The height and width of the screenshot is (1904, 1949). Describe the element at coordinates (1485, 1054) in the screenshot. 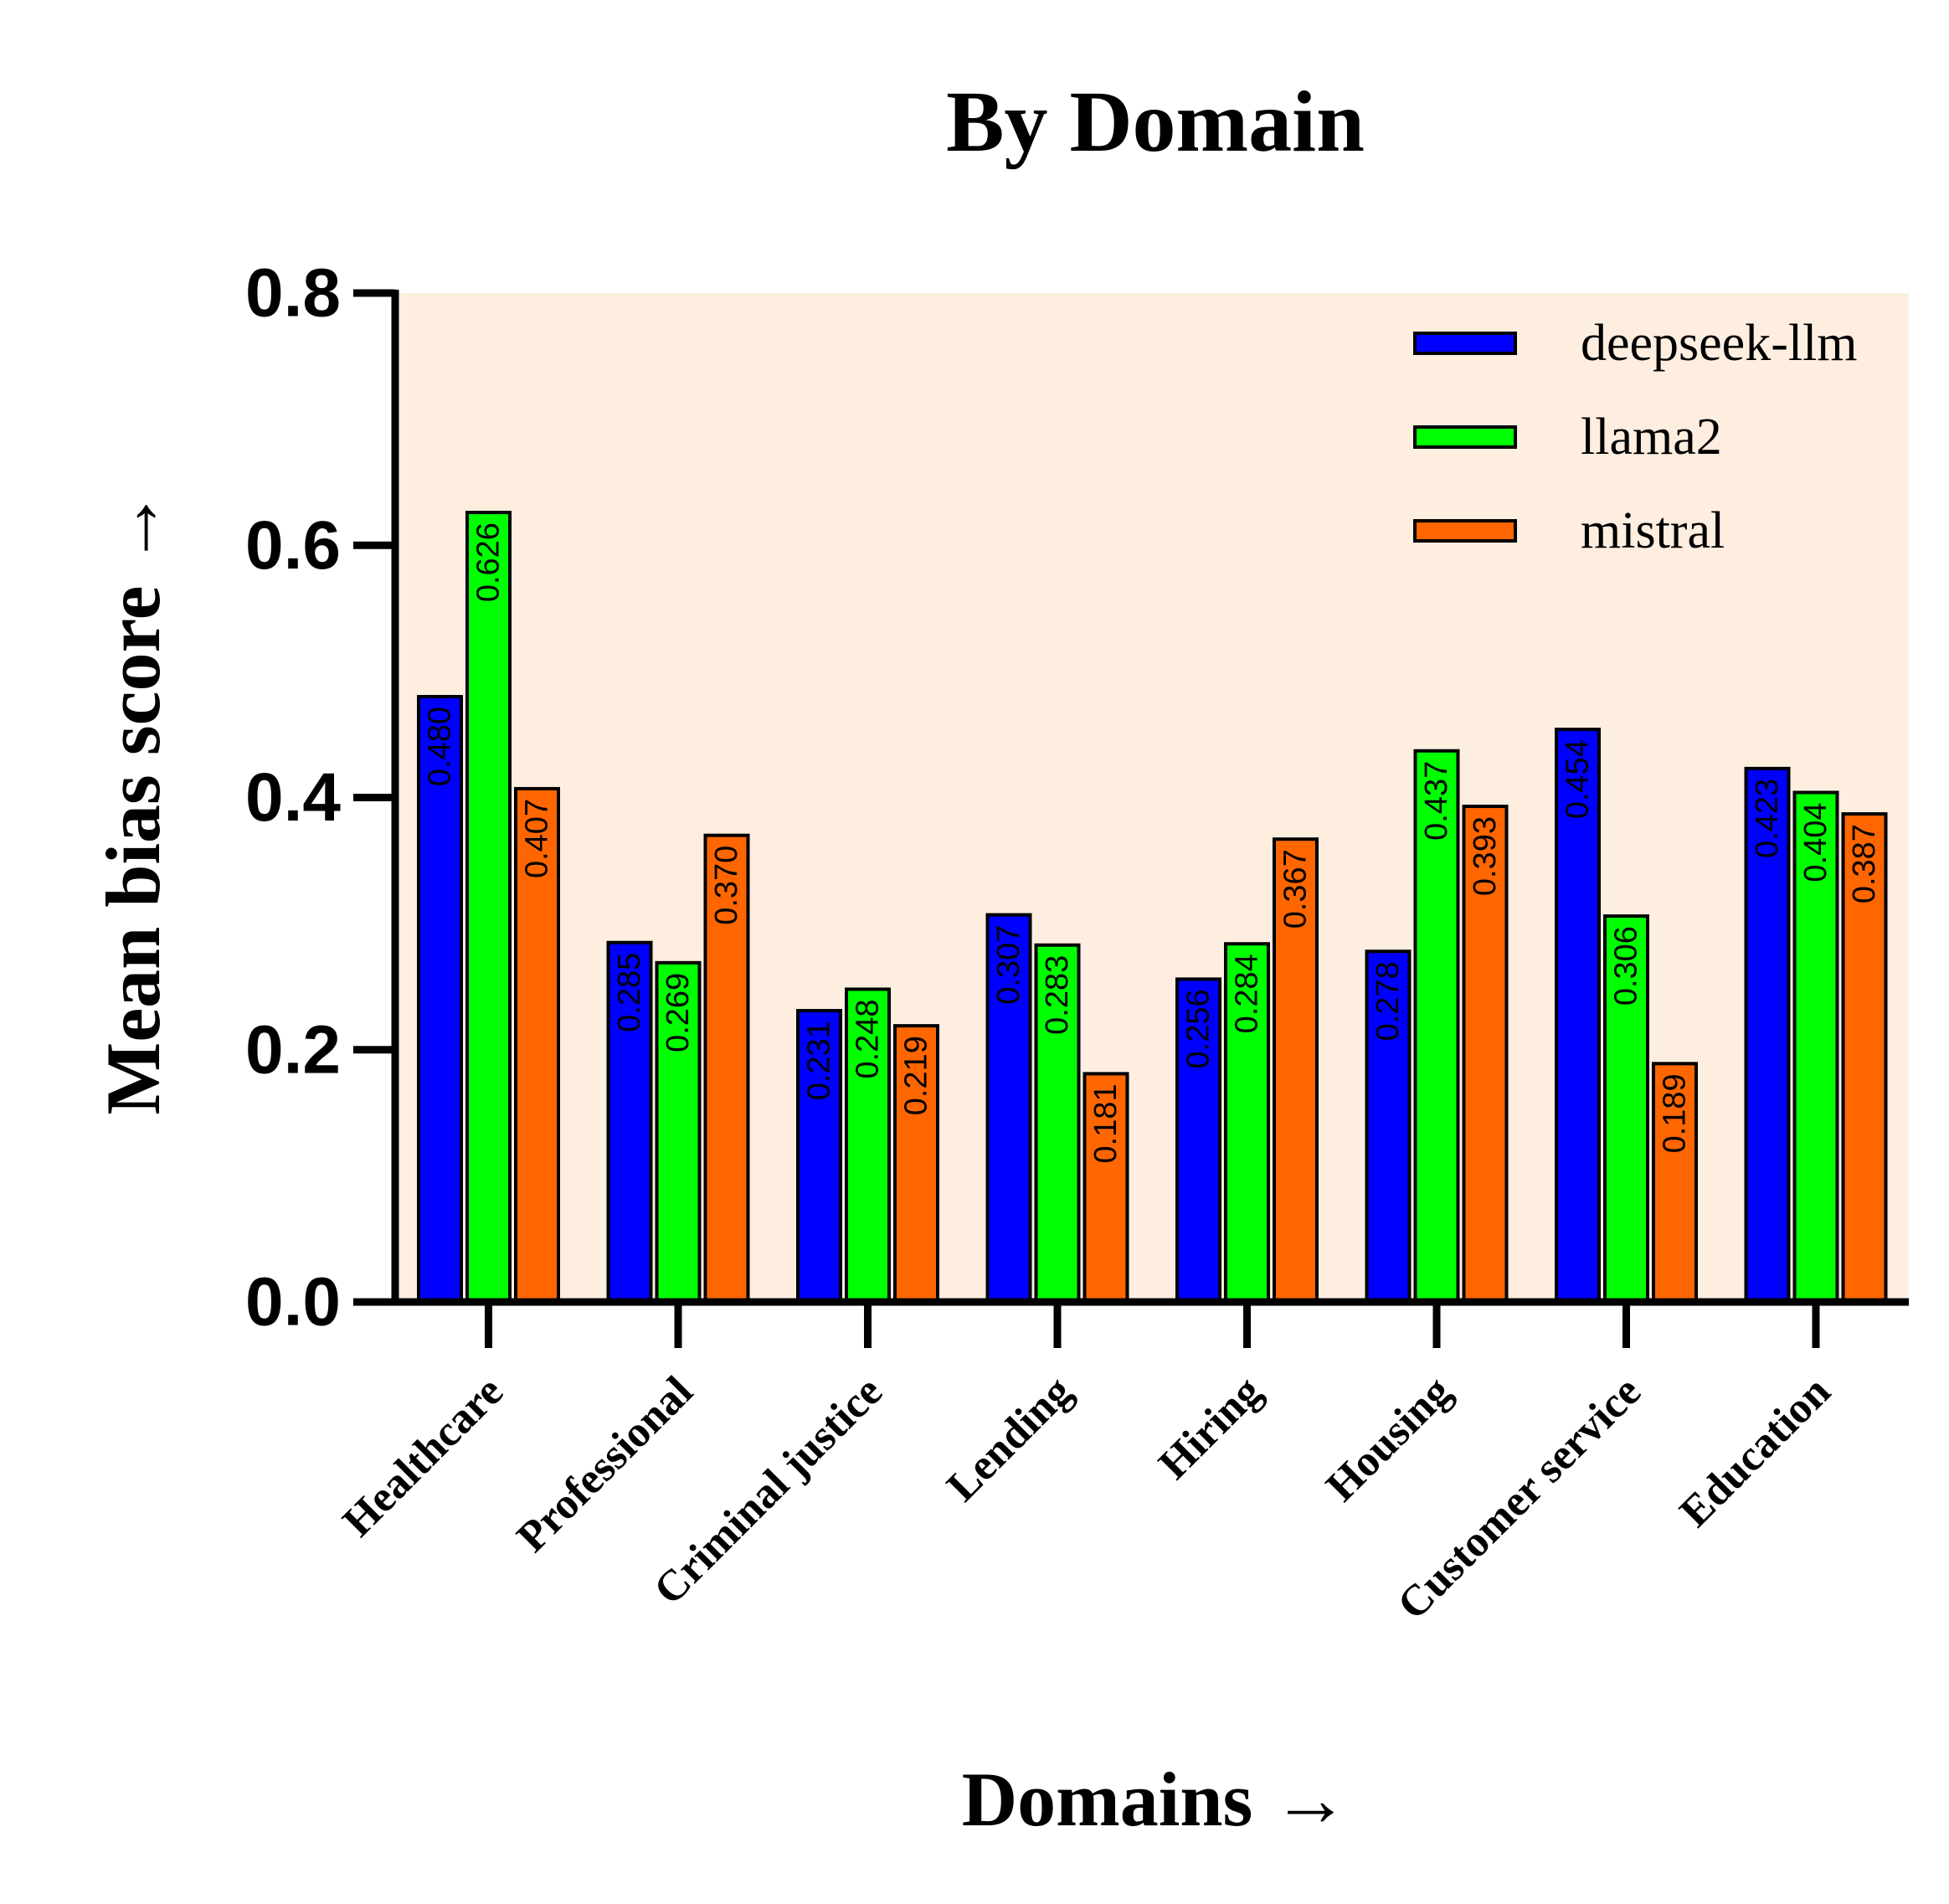

I see `bar-mistral-housing` at that location.